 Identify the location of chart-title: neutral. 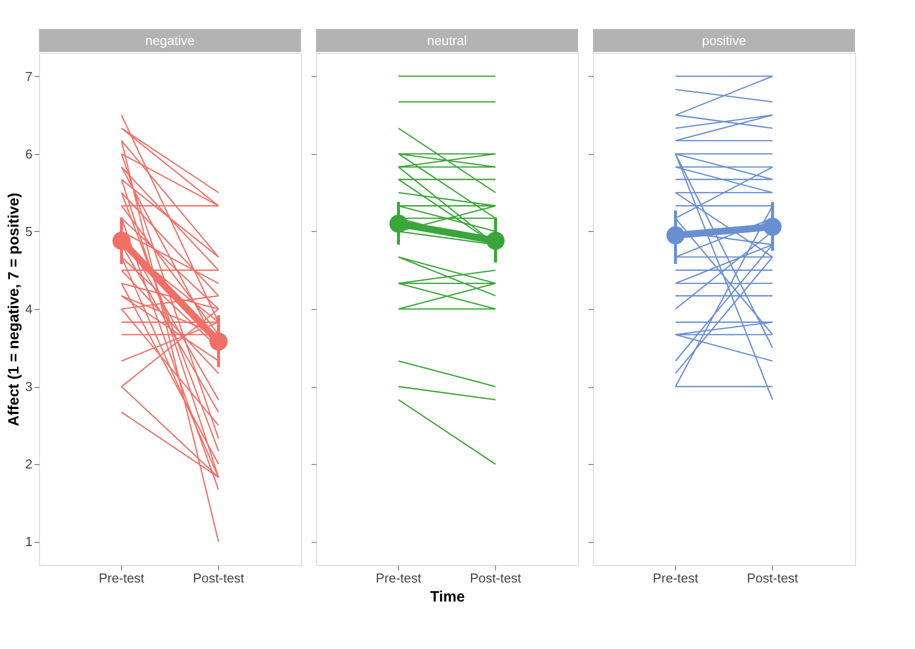
(447, 40).